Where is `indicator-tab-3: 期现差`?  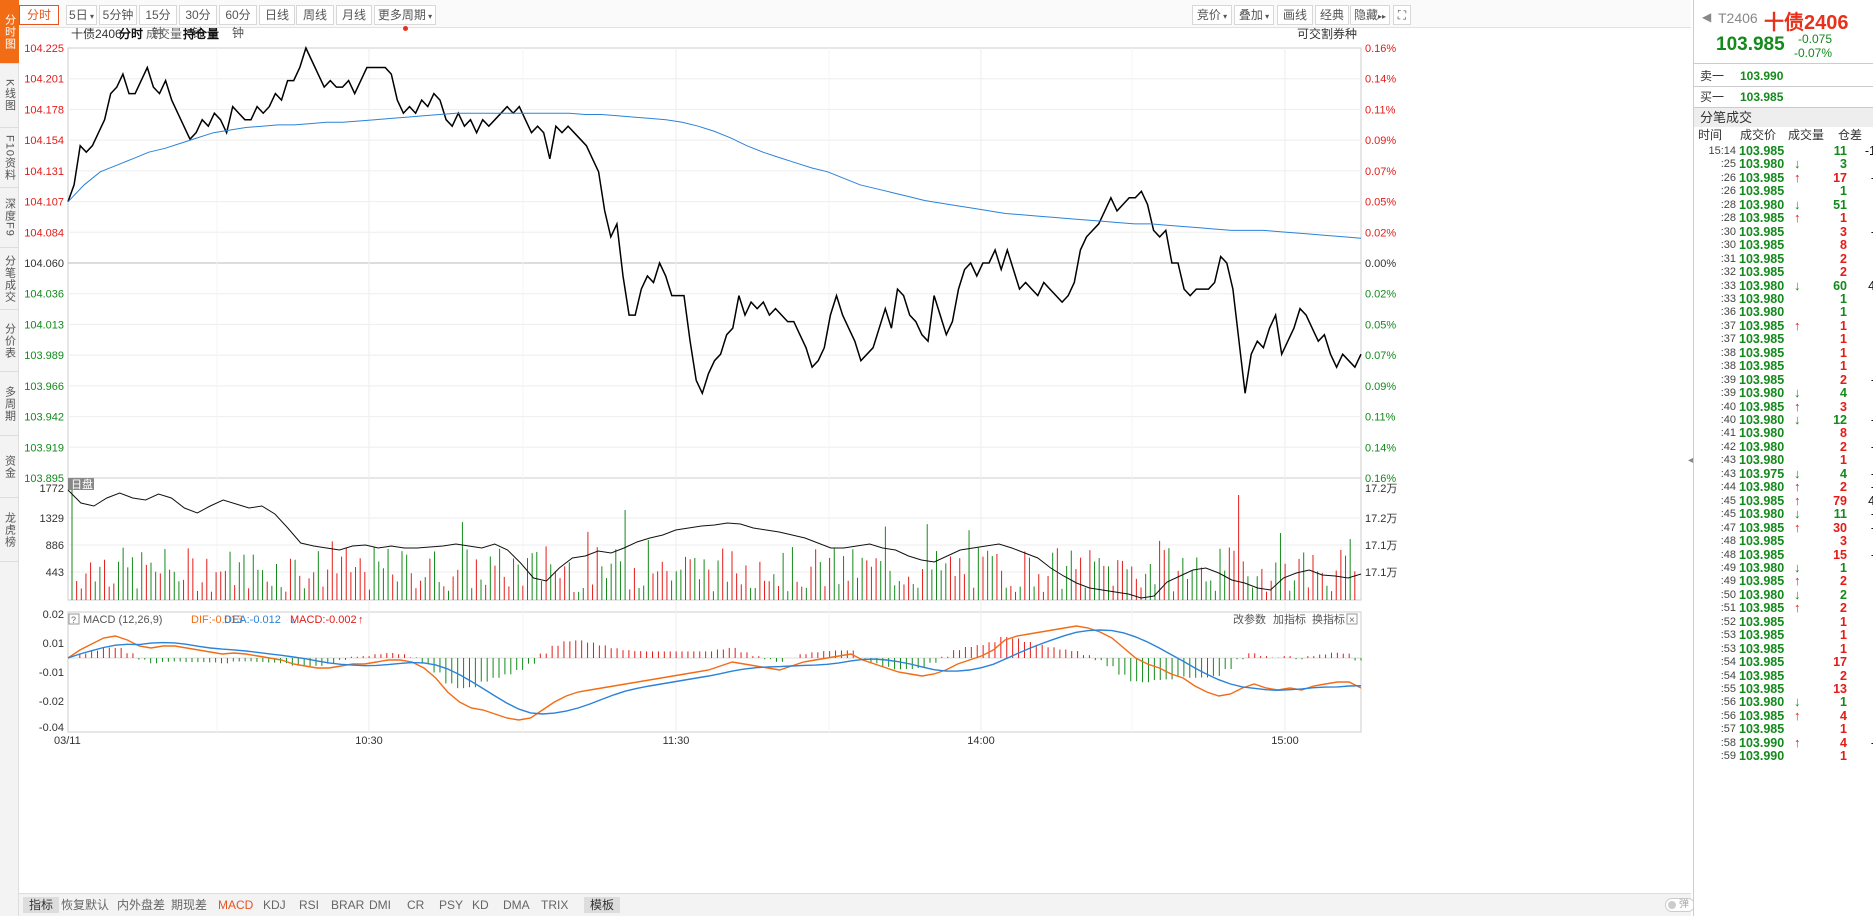
indicator-tab-3: 期现差 is located at coordinates (189, 905).